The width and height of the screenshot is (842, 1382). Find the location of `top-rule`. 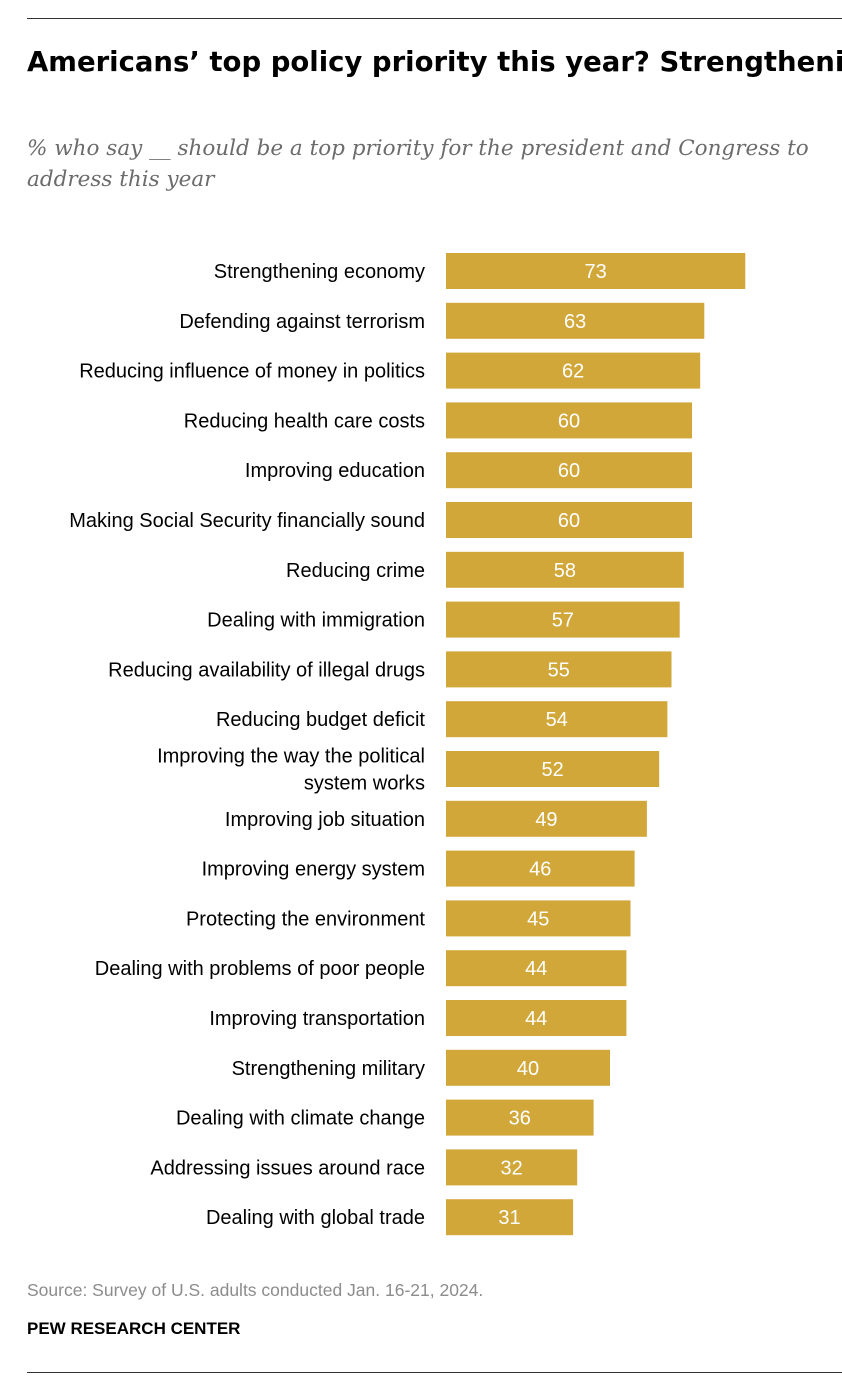

top-rule is located at coordinates (434, 18).